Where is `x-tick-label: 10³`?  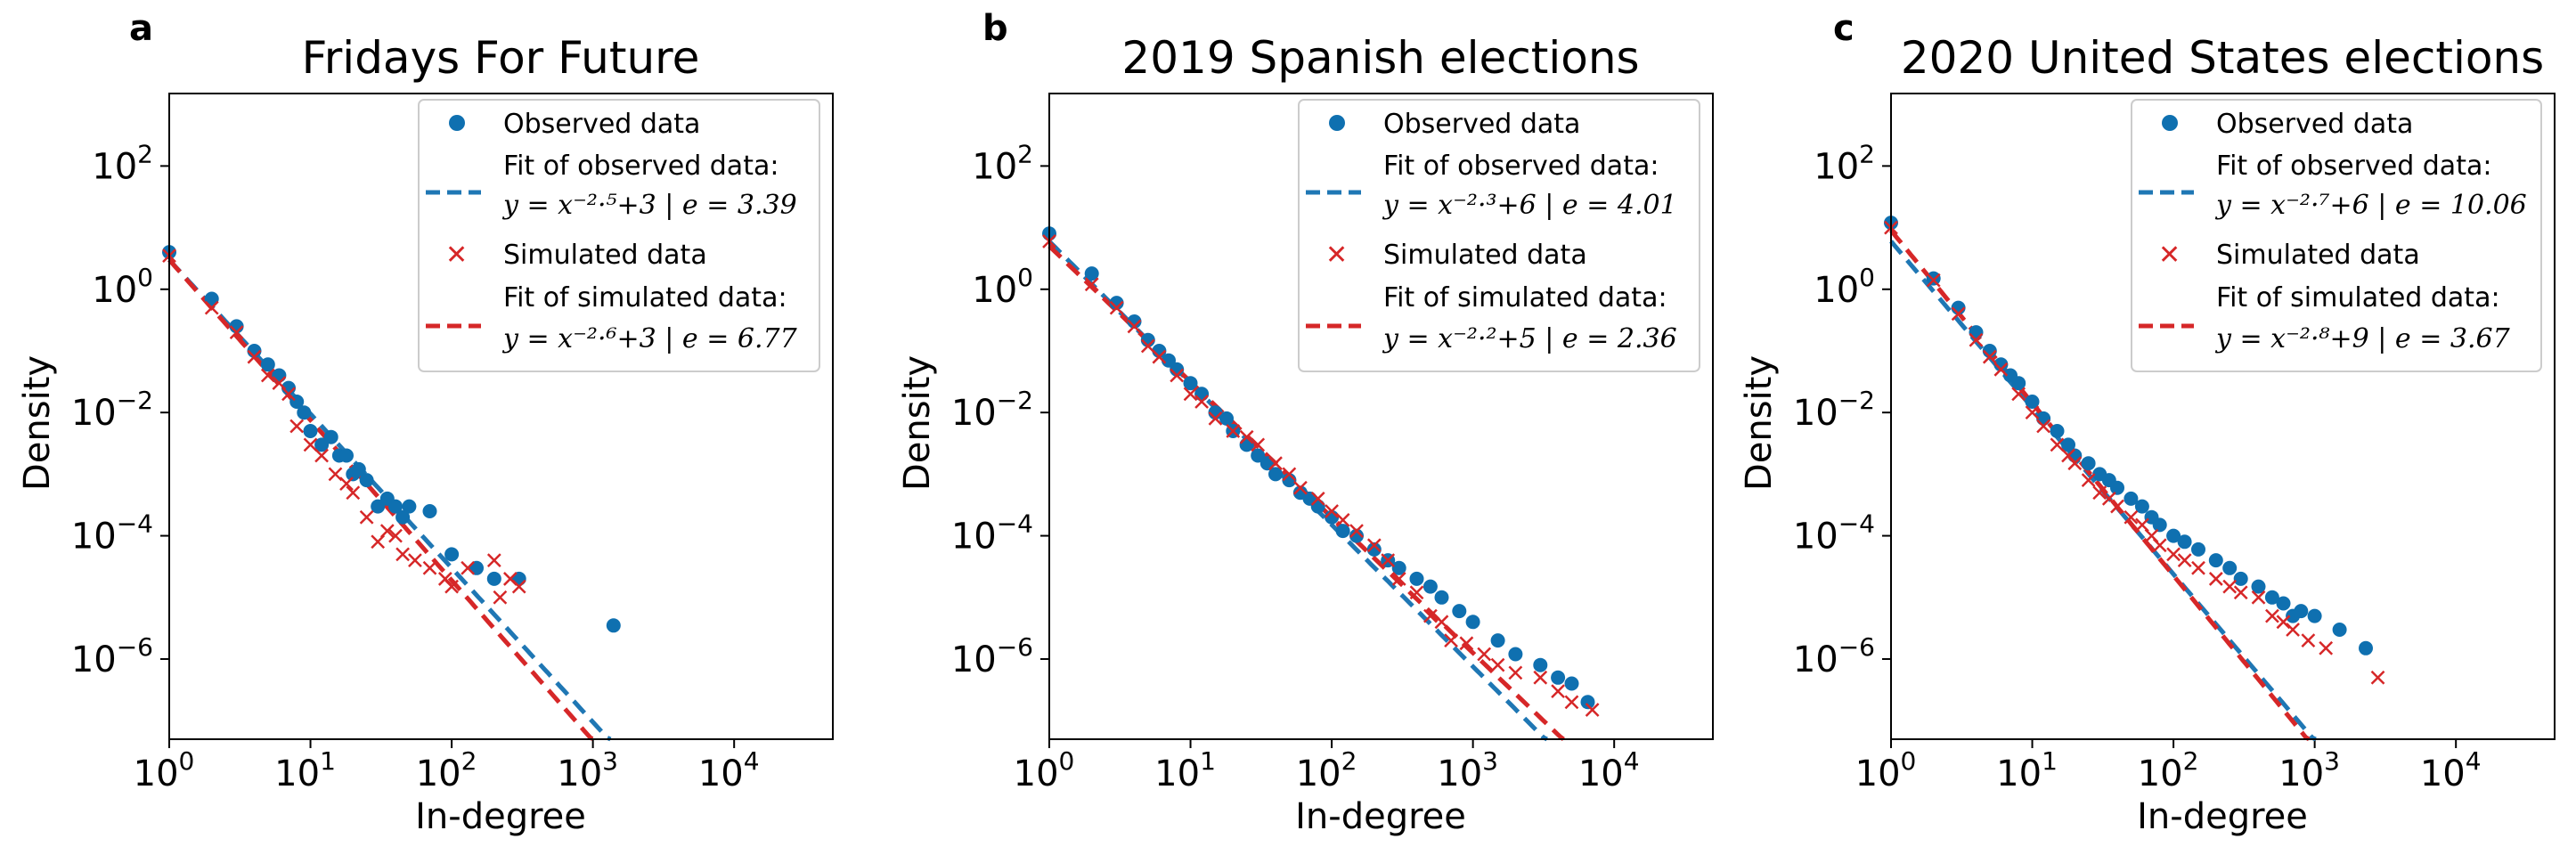
x-tick-label: 10³ is located at coordinates (1467, 770).